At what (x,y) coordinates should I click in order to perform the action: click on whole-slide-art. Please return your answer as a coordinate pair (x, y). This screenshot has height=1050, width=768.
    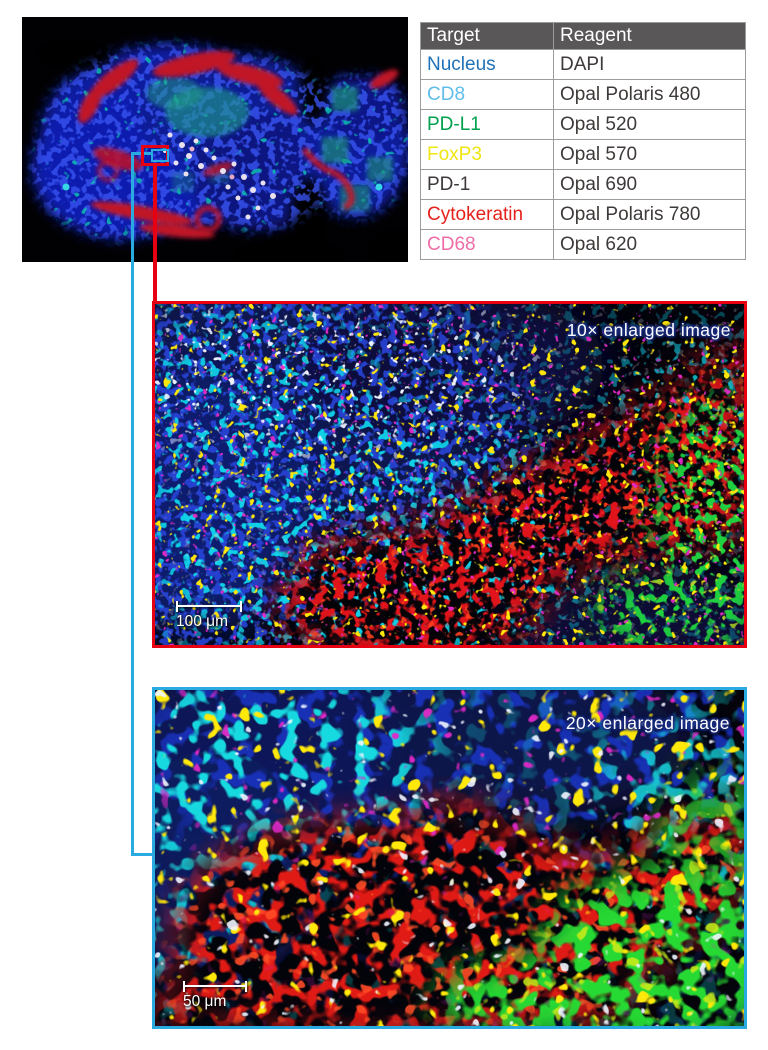
    Looking at the image, I should click on (215, 139).